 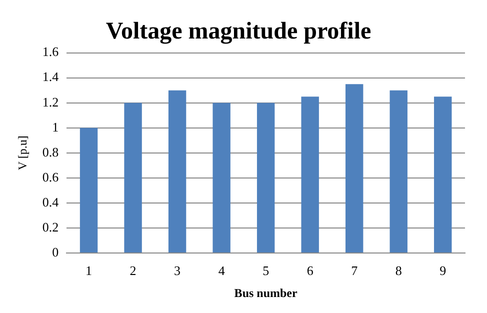 What do you see at coordinates (55, 252) in the screenshot?
I see `y-tick-label: 0` at bounding box center [55, 252].